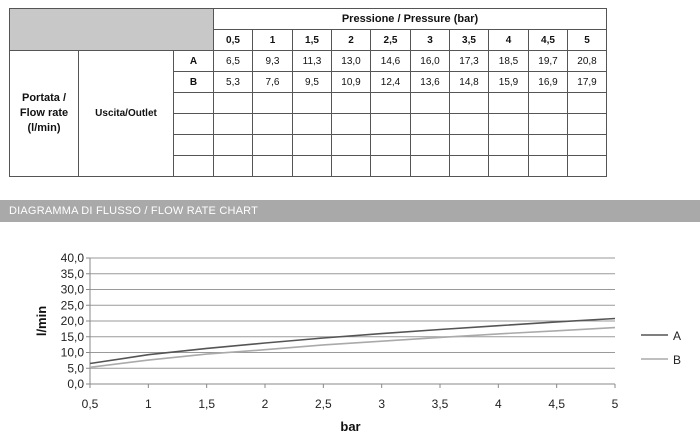 This screenshot has width=700, height=442. Describe the element at coordinates (272, 61) in the screenshot. I see `flow-value-cell: 9,3` at that location.